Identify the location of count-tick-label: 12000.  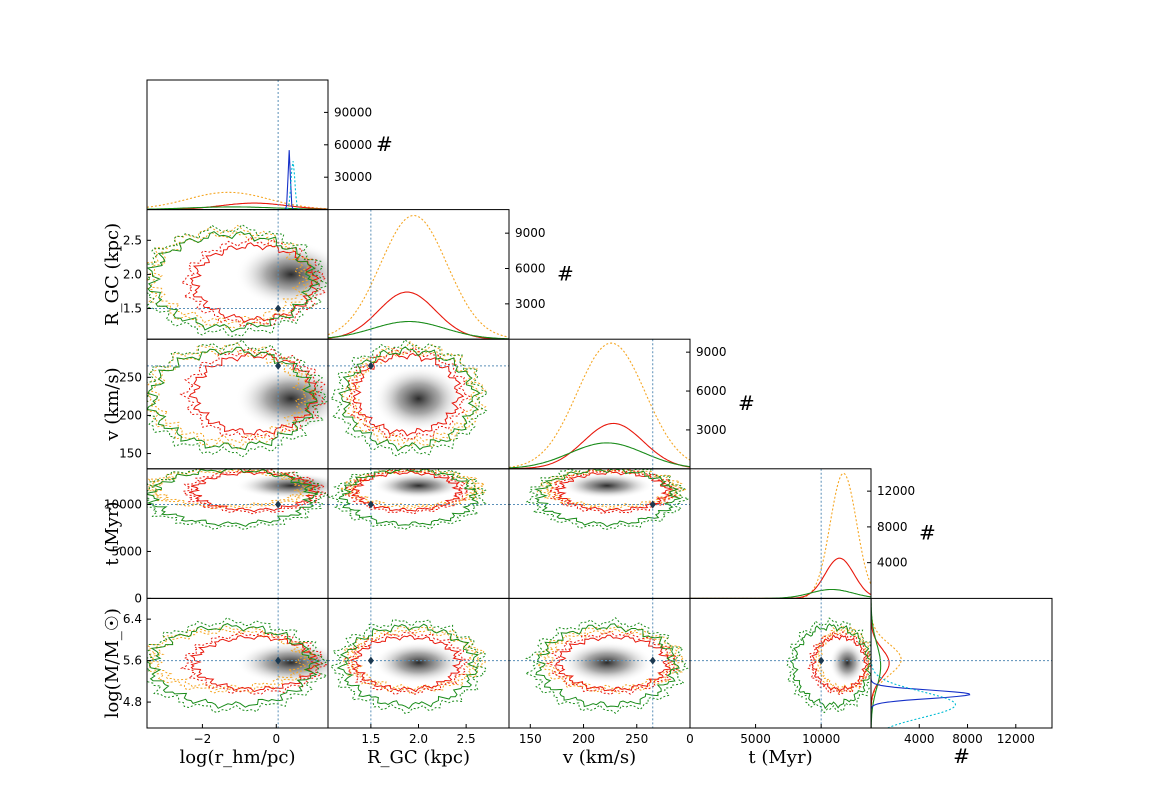
(1016, 739).